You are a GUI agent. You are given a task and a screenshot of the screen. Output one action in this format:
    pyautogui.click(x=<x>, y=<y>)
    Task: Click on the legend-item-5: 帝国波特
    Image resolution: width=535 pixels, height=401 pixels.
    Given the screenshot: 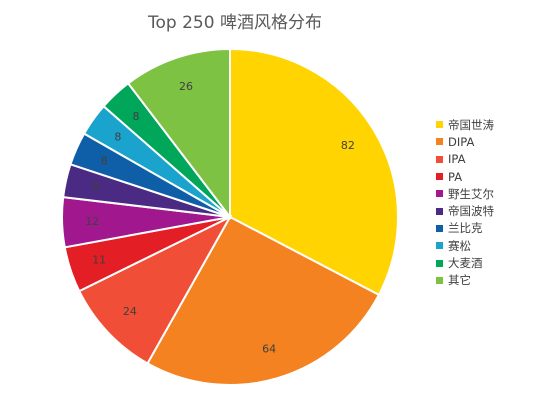 What is the action you would take?
    pyautogui.click(x=465, y=210)
    